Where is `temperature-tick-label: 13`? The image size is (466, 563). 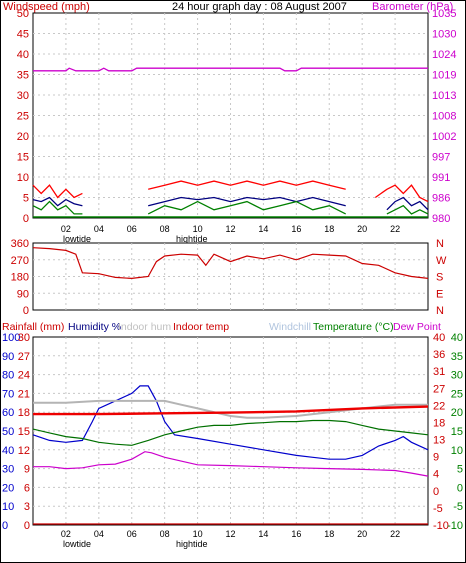
temperature-tick-label: 13 is located at coordinates (439, 441).